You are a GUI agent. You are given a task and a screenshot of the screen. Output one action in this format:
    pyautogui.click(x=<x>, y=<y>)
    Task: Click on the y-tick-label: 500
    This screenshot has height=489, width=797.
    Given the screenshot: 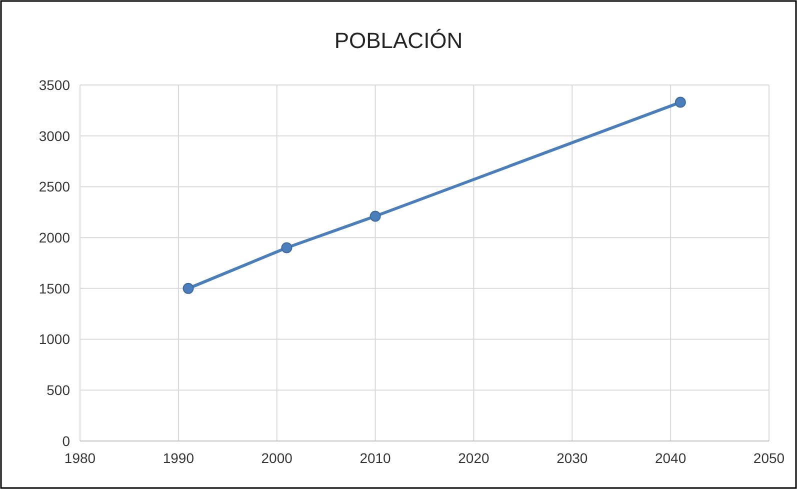 What is the action you would take?
    pyautogui.click(x=58, y=390)
    